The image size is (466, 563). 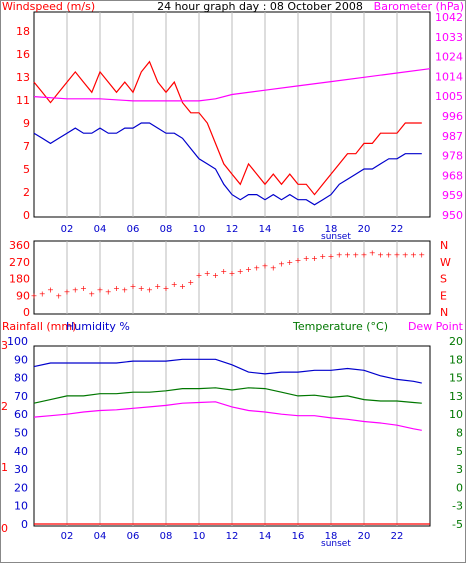 I want to click on temperature-tick-label: 15, so click(x=456, y=378).